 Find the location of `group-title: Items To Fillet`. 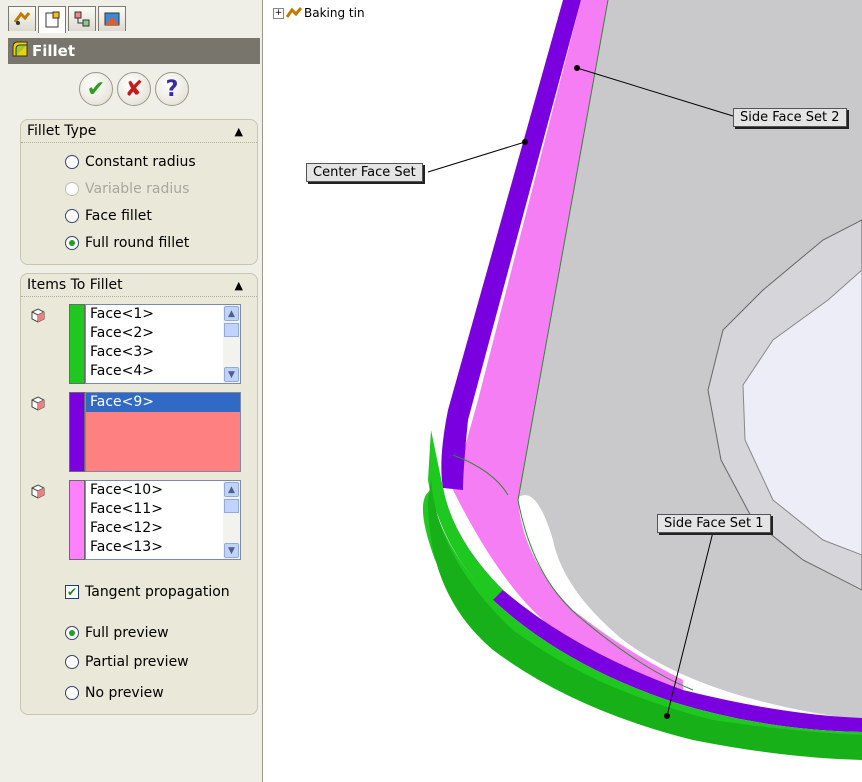

group-title: Items To Fillet is located at coordinates (75, 285).